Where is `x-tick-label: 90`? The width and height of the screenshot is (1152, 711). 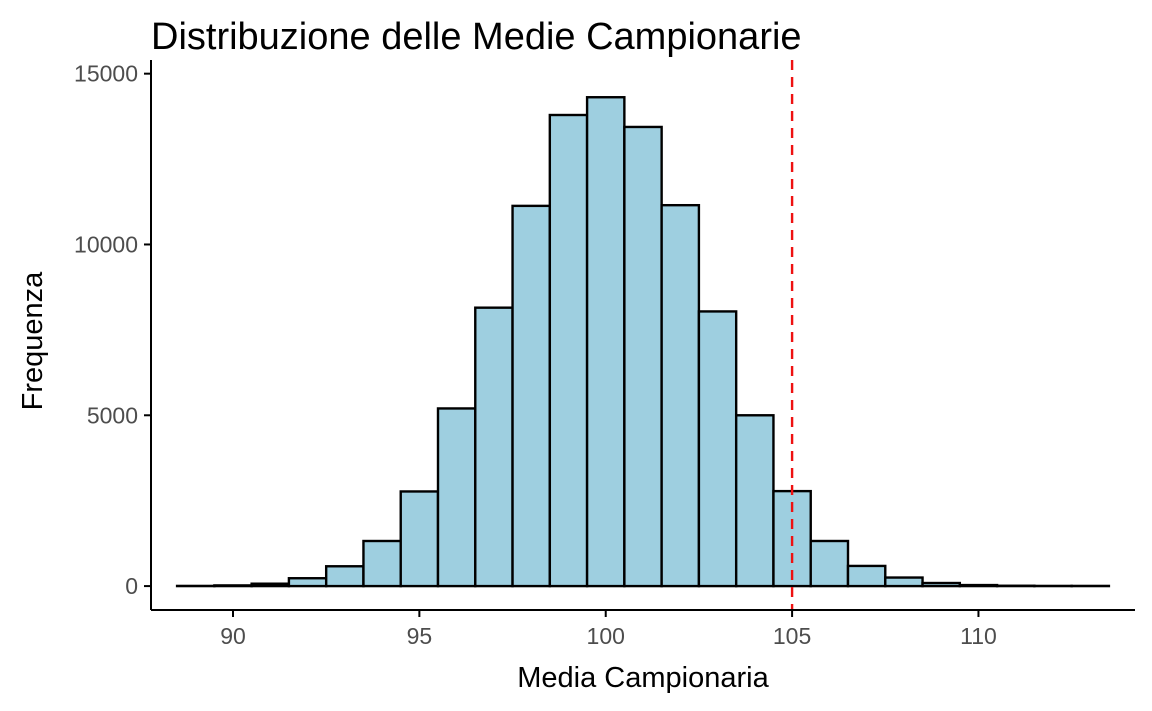 x-tick-label: 90 is located at coordinates (233, 636).